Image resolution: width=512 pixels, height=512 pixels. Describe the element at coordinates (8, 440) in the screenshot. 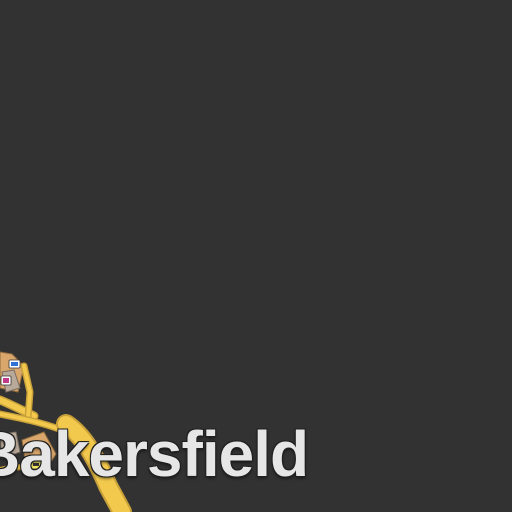

I see `shop-icon` at that location.